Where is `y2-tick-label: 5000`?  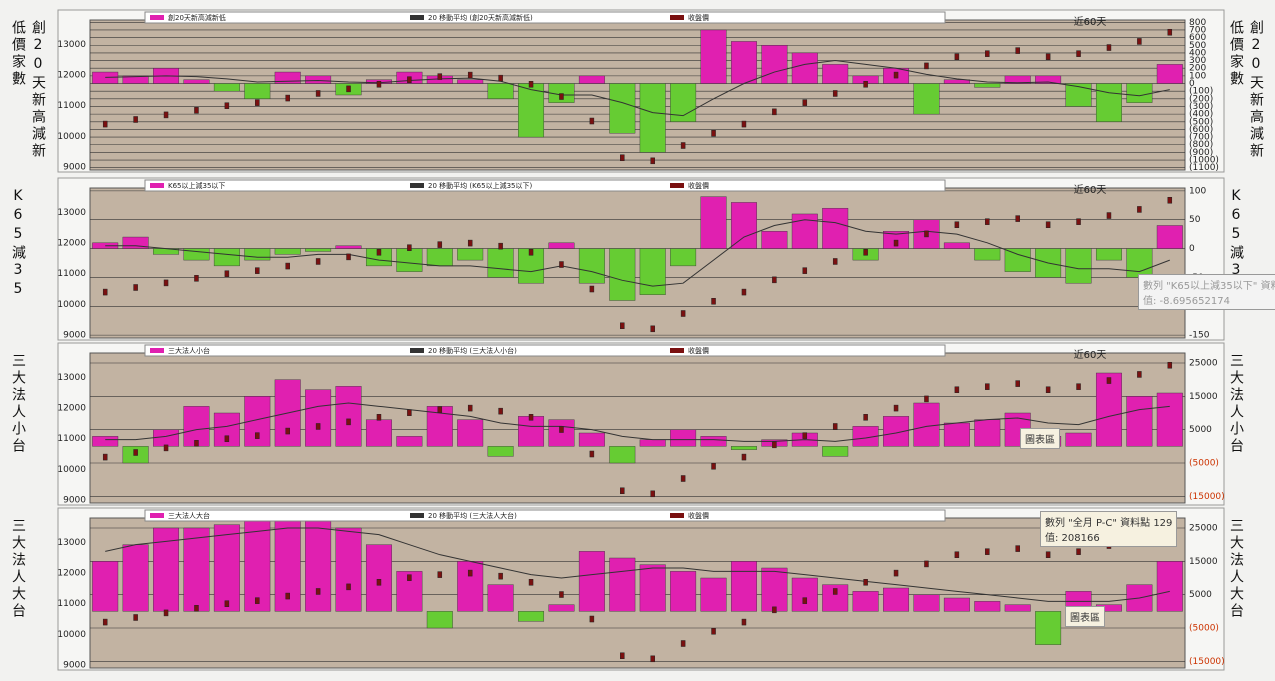
y2-tick-label: 5000 is located at coordinates (1200, 595).